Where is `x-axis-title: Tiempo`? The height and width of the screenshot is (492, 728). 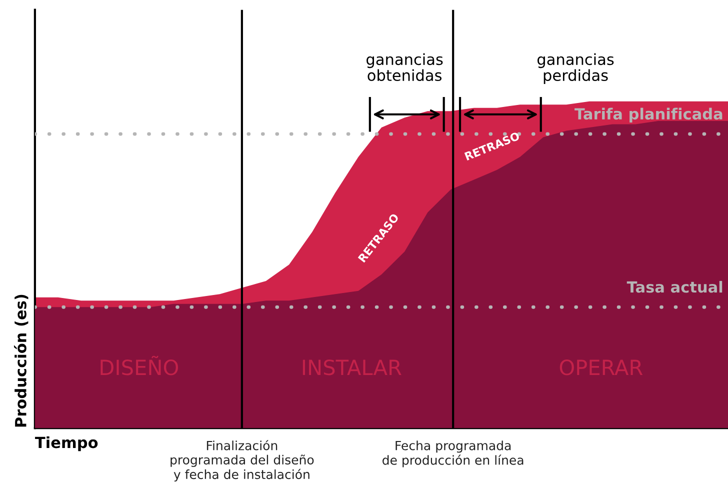
x-axis-title: Tiempo is located at coordinates (66, 444).